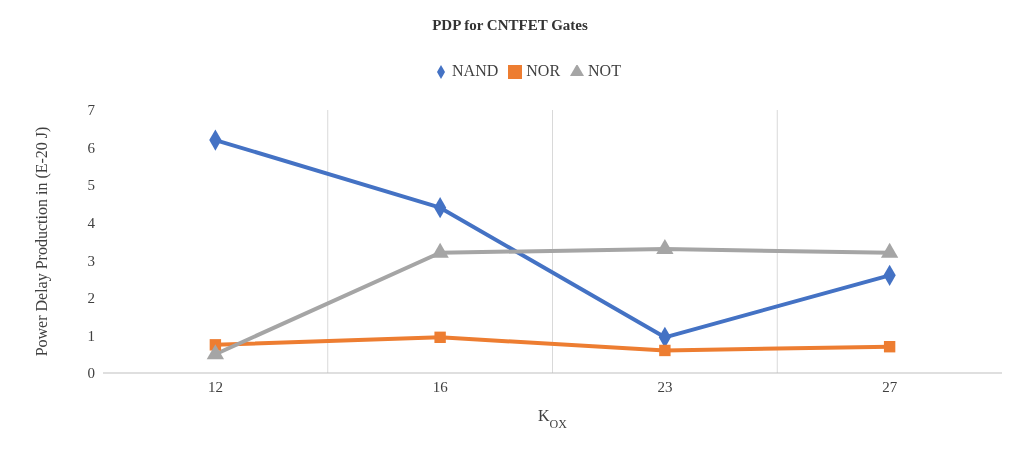 The width and height of the screenshot is (1020, 463). Describe the element at coordinates (553, 419) in the screenshot. I see `x-axis-title: K$_{OX}$` at that location.